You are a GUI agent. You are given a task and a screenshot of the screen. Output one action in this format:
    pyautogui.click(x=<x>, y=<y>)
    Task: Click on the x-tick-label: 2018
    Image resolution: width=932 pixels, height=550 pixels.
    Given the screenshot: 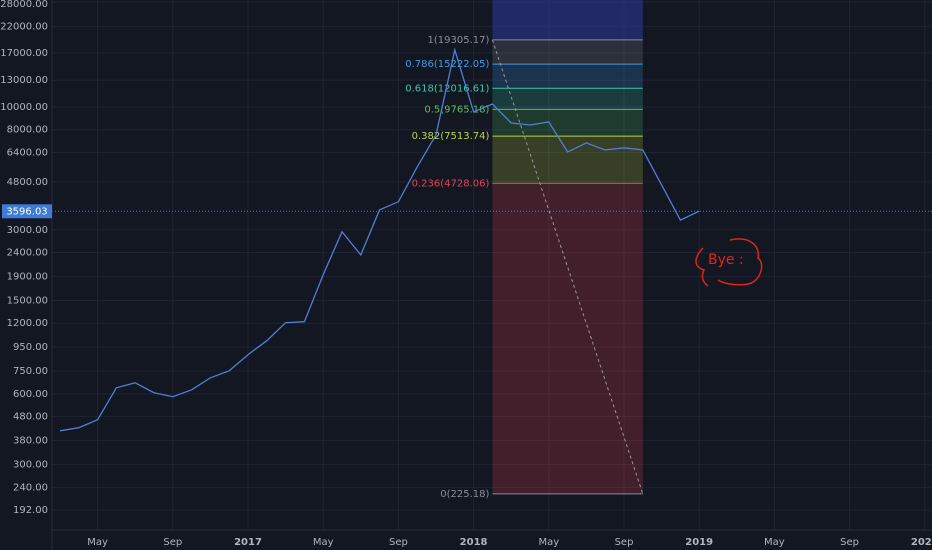 What is the action you would take?
    pyautogui.click(x=474, y=542)
    